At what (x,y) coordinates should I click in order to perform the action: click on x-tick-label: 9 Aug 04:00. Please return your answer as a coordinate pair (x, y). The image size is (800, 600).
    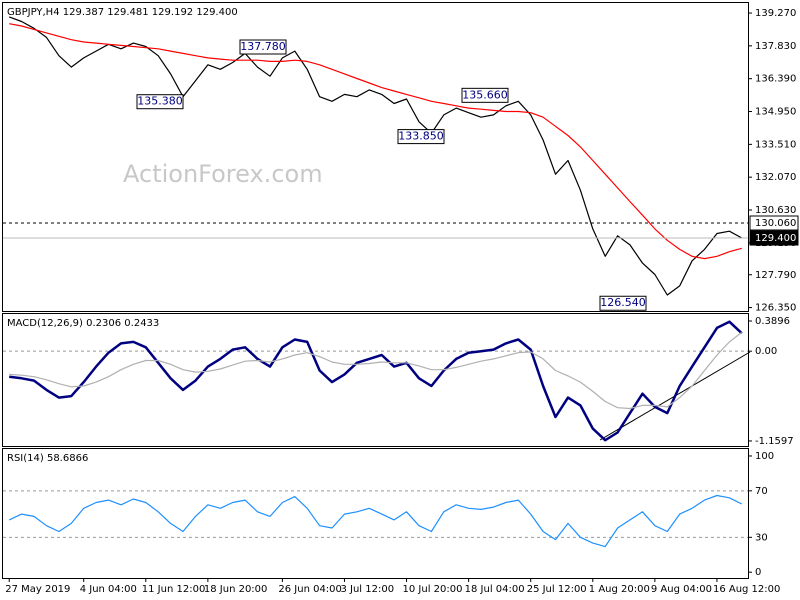
    Looking at the image, I should click on (681, 589).